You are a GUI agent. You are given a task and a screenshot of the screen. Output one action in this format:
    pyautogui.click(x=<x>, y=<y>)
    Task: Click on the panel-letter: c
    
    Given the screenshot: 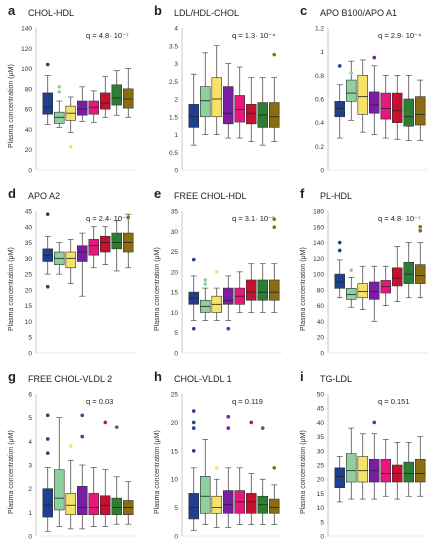 What is the action you would take?
    pyautogui.click(x=304, y=10)
    